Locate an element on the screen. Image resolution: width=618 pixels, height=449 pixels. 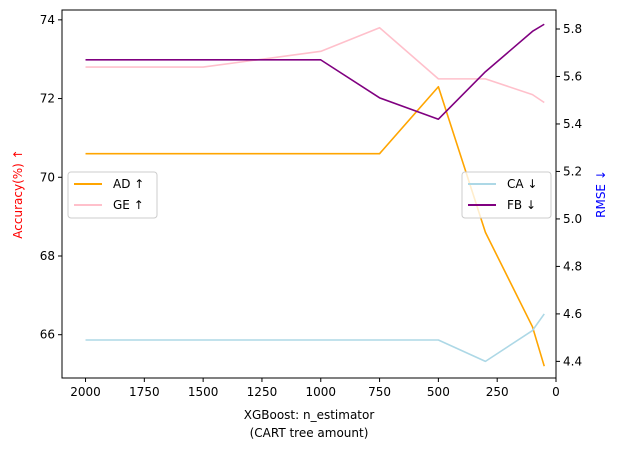
right-tick-label: 5.0 is located at coordinates (572, 219).